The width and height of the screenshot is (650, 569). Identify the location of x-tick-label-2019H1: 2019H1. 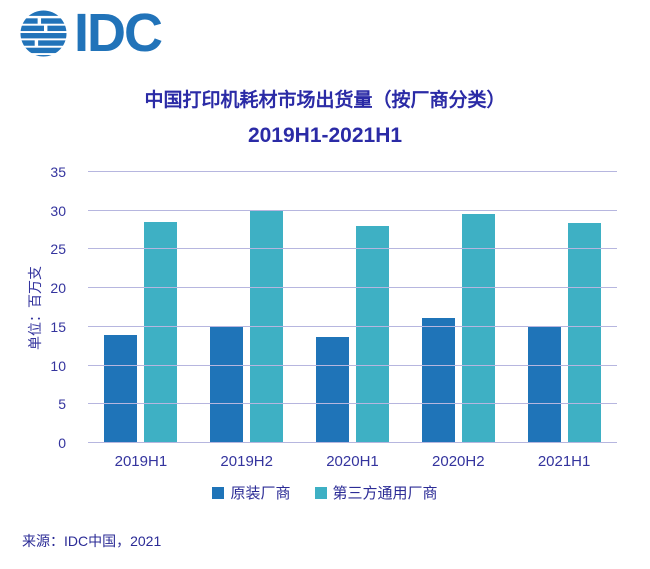
(141, 461).